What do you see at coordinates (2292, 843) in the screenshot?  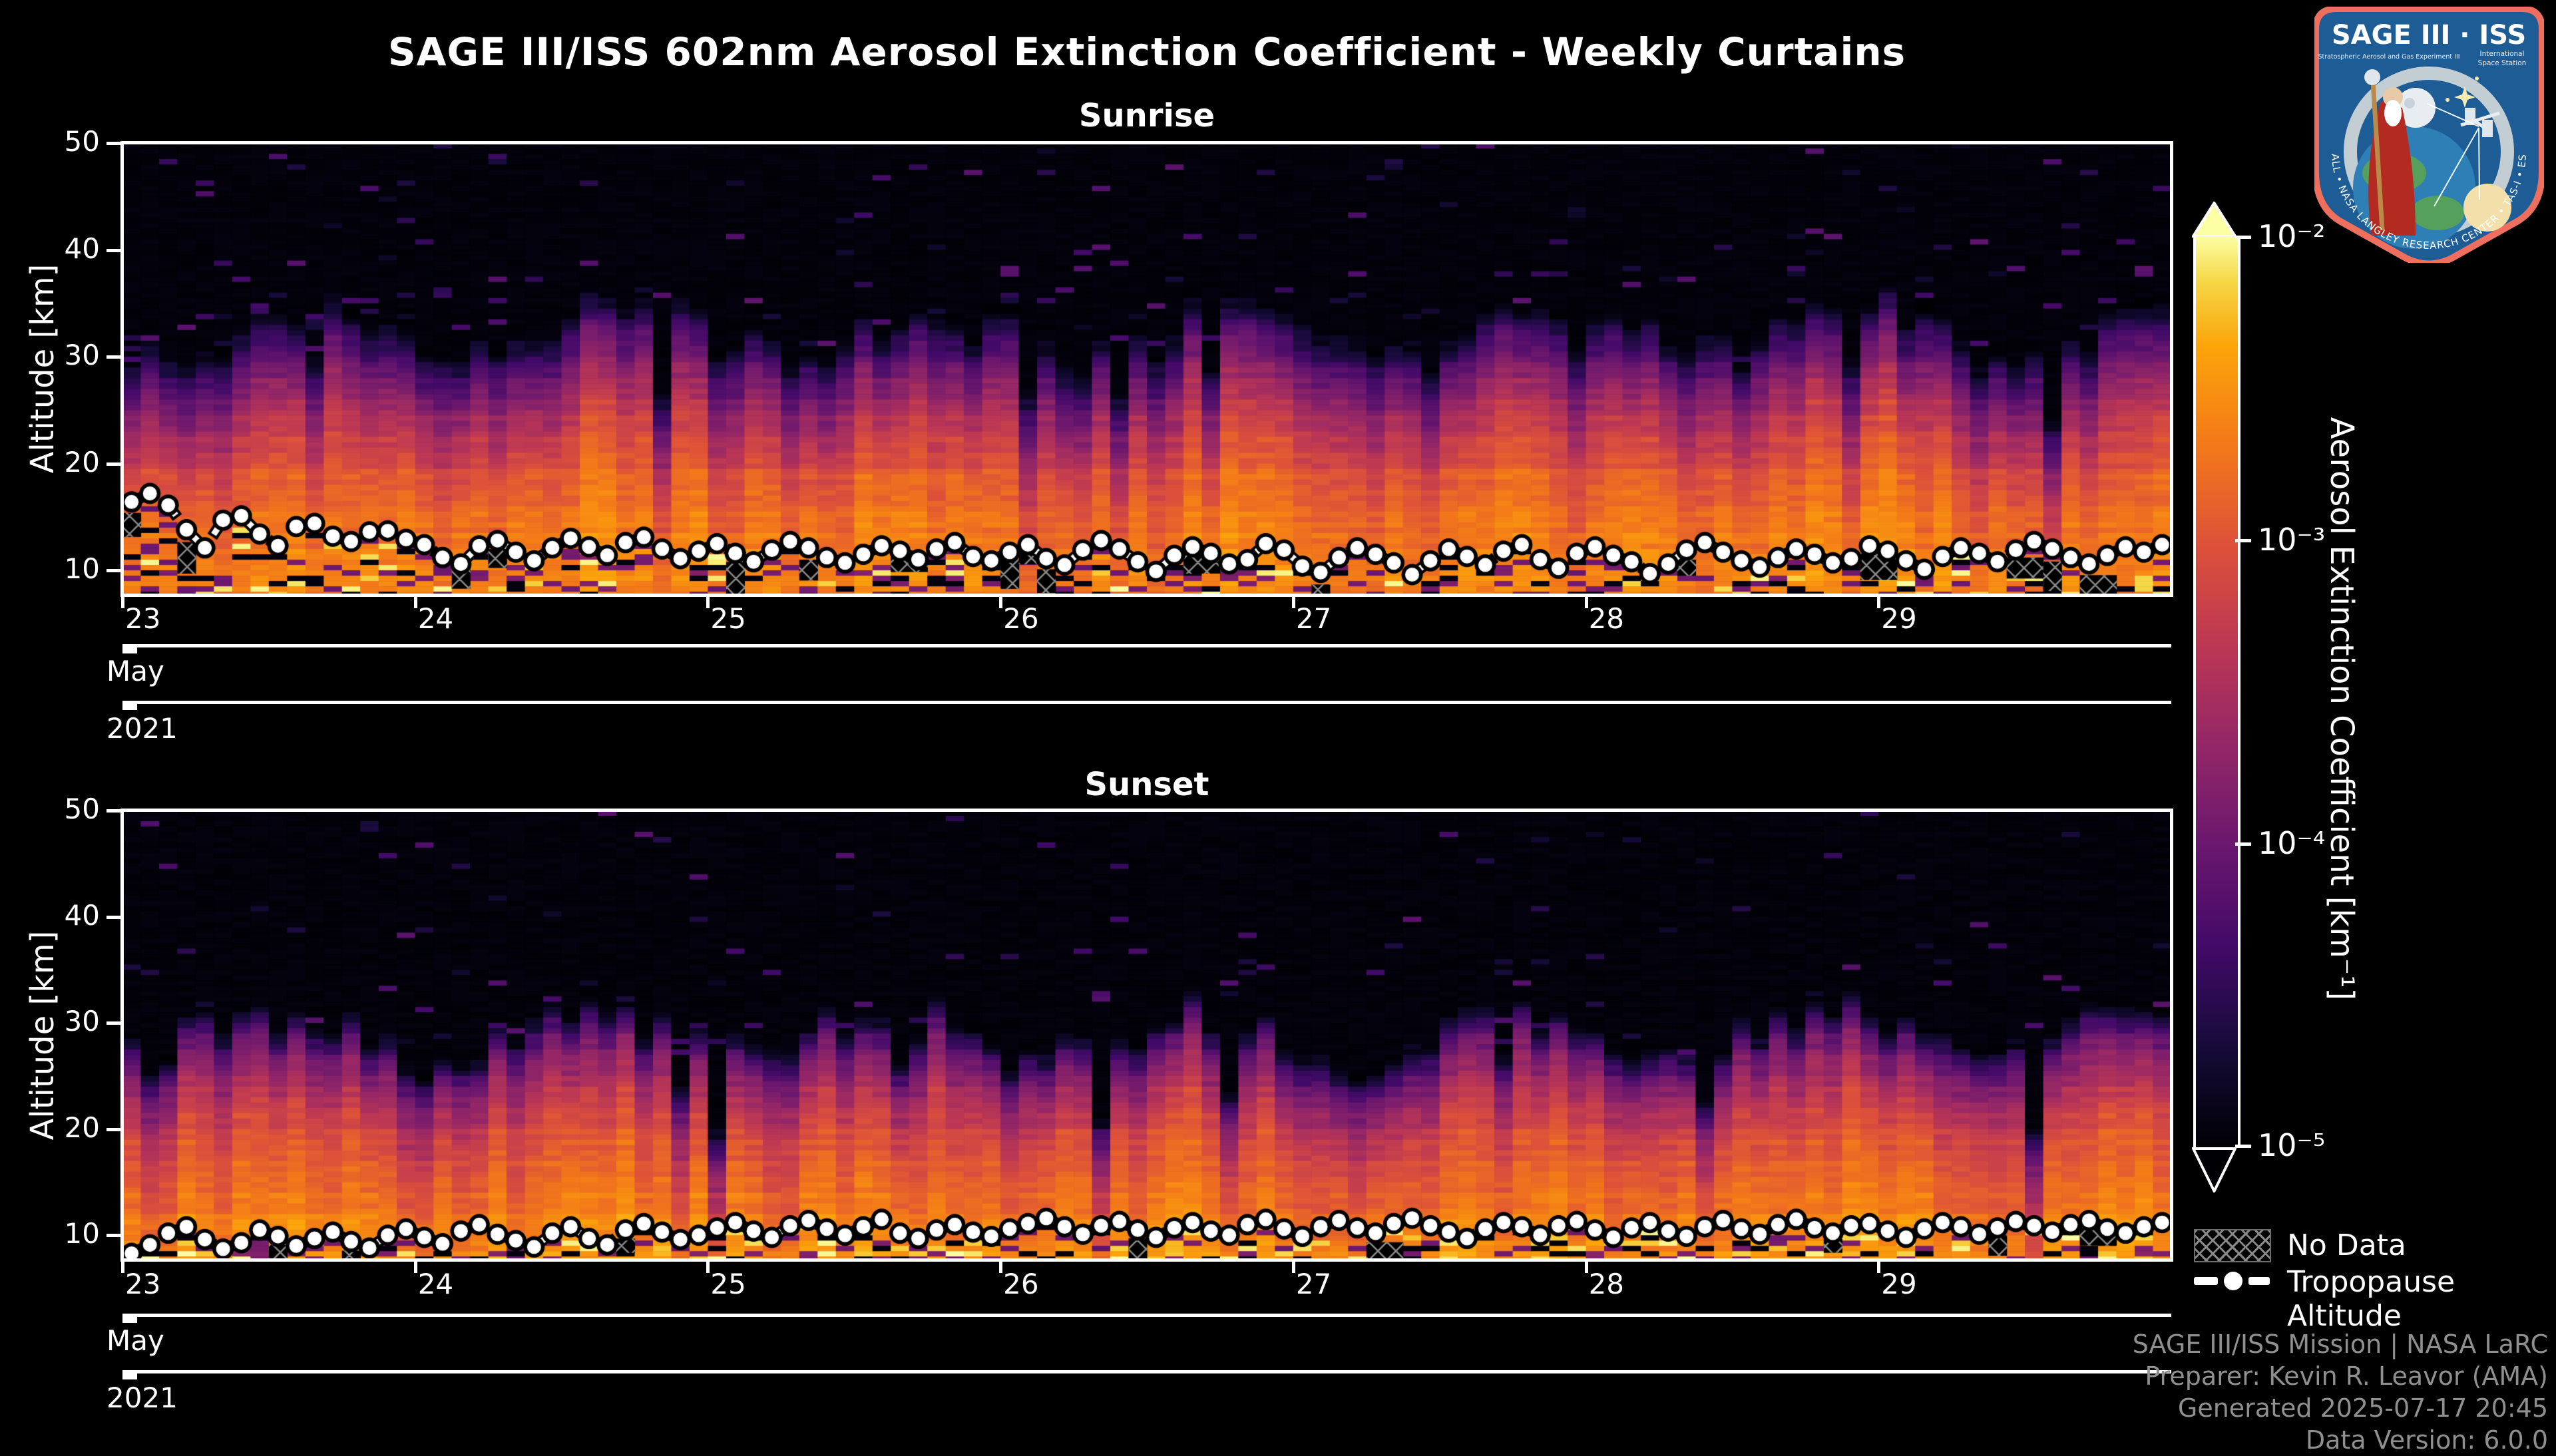 I see `colorbar-tick-1e-4: 10⁻⁴` at bounding box center [2292, 843].